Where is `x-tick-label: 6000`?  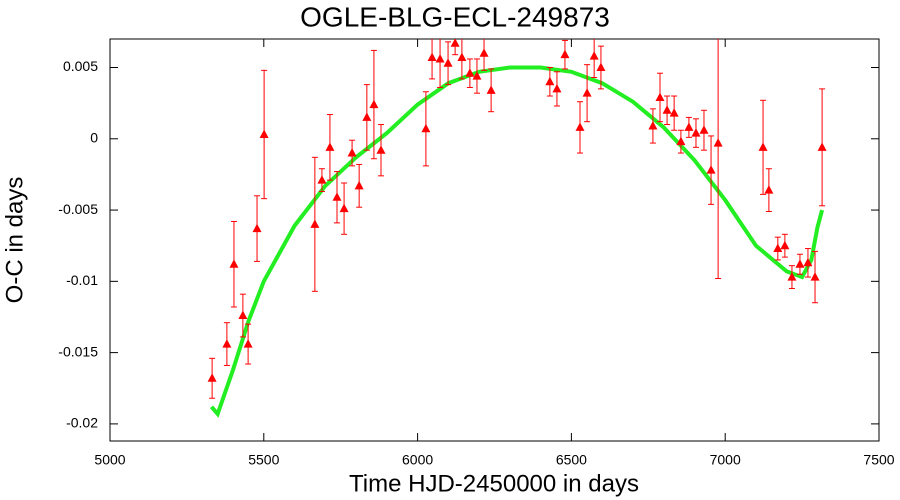 x-tick-label: 6000 is located at coordinates (417, 460).